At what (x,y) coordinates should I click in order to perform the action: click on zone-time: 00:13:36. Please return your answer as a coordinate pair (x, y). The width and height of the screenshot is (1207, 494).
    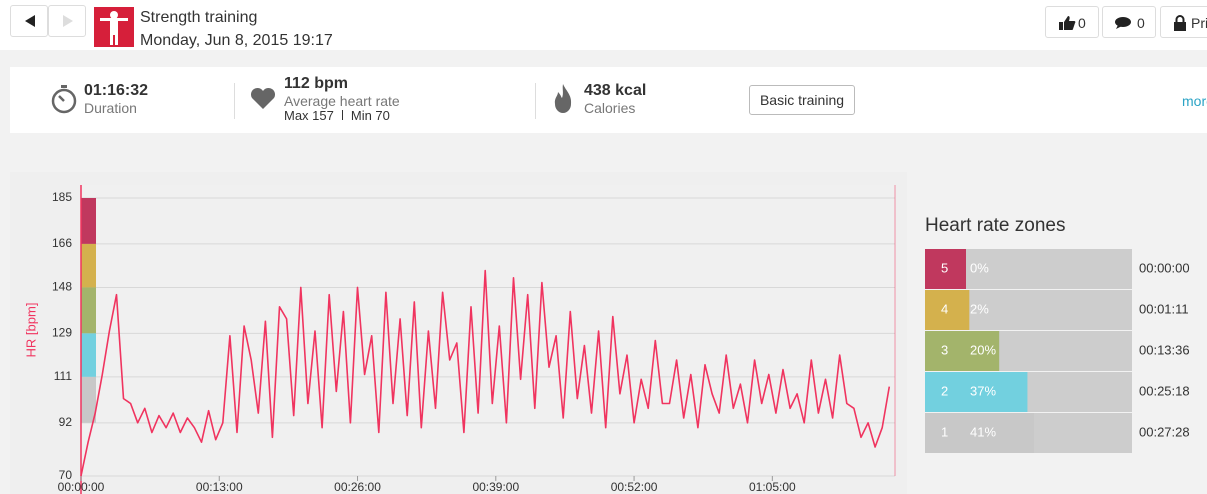
    Looking at the image, I should click on (1164, 349).